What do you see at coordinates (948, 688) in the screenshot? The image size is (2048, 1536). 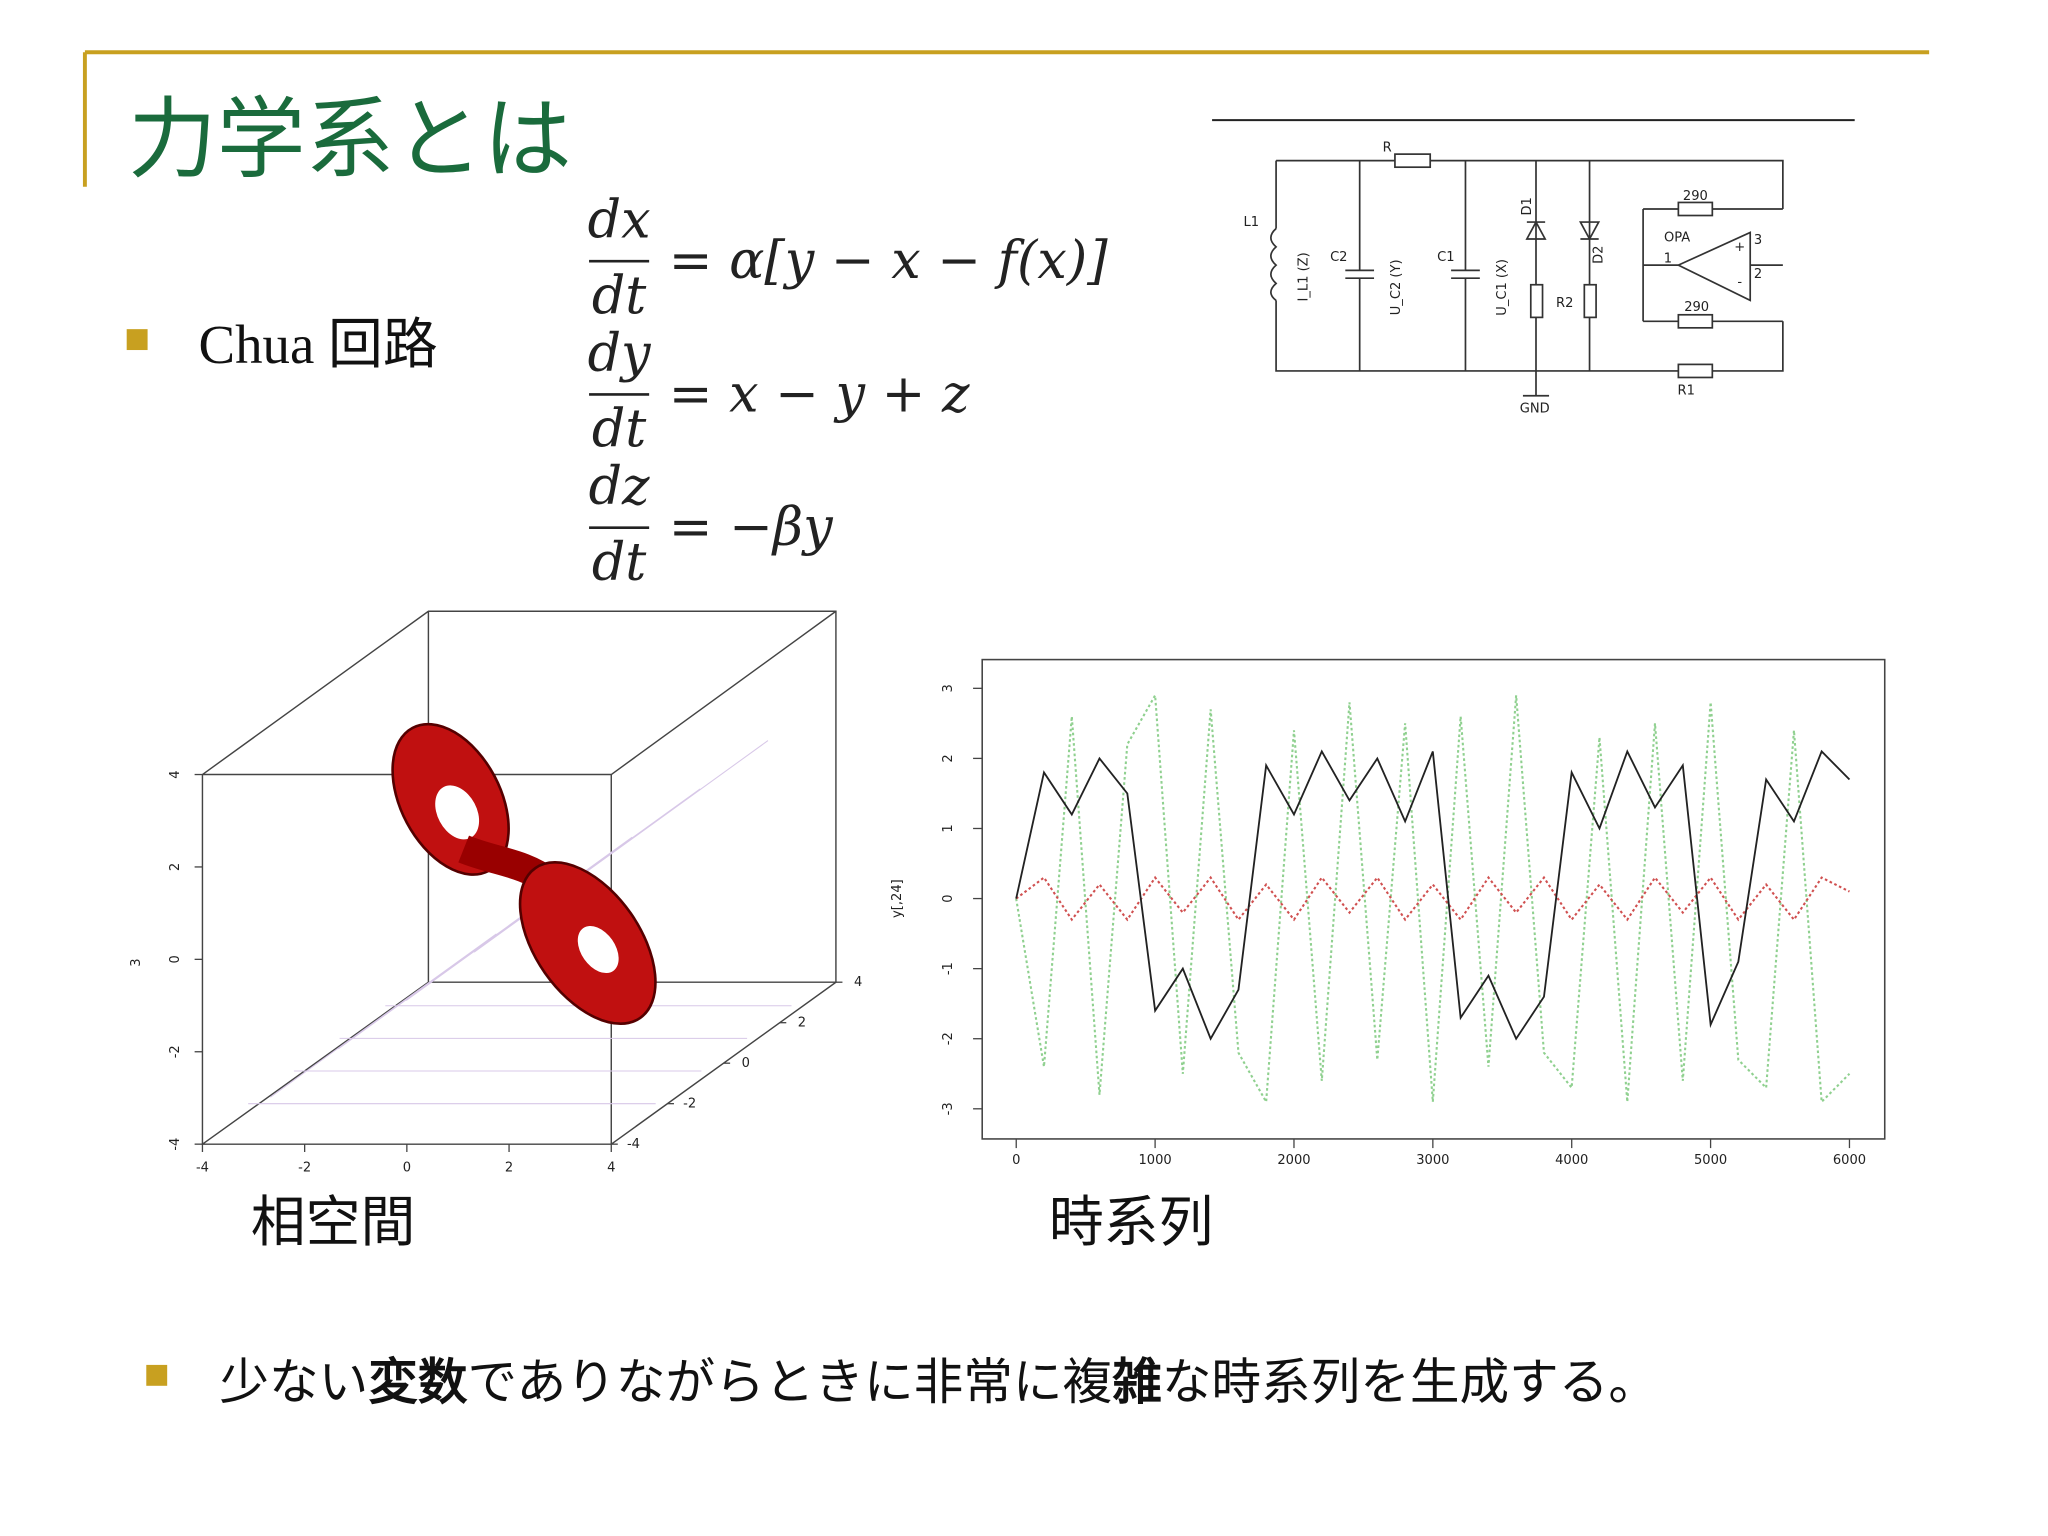 I see `y-tick-label: 3` at bounding box center [948, 688].